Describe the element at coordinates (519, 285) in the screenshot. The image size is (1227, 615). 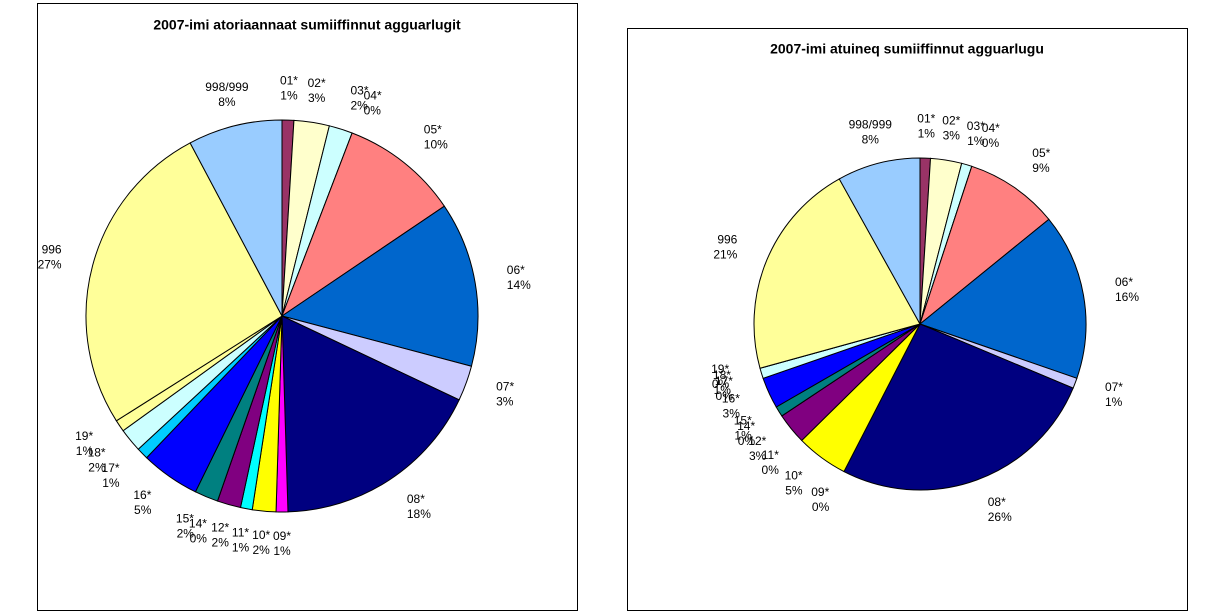
I see `slice-value-label: 14%` at that location.